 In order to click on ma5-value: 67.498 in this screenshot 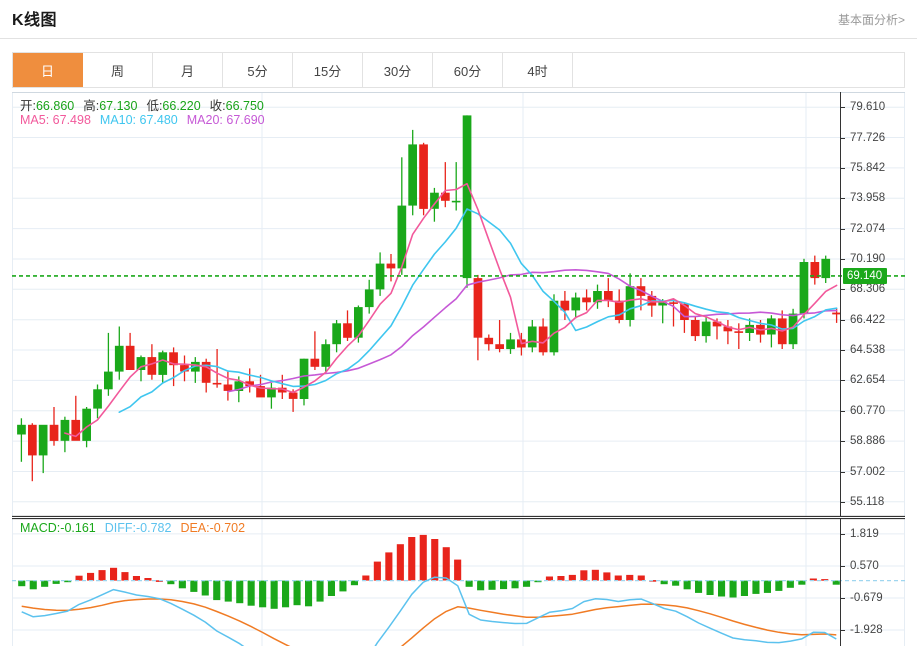, I will do `click(71, 120)`.